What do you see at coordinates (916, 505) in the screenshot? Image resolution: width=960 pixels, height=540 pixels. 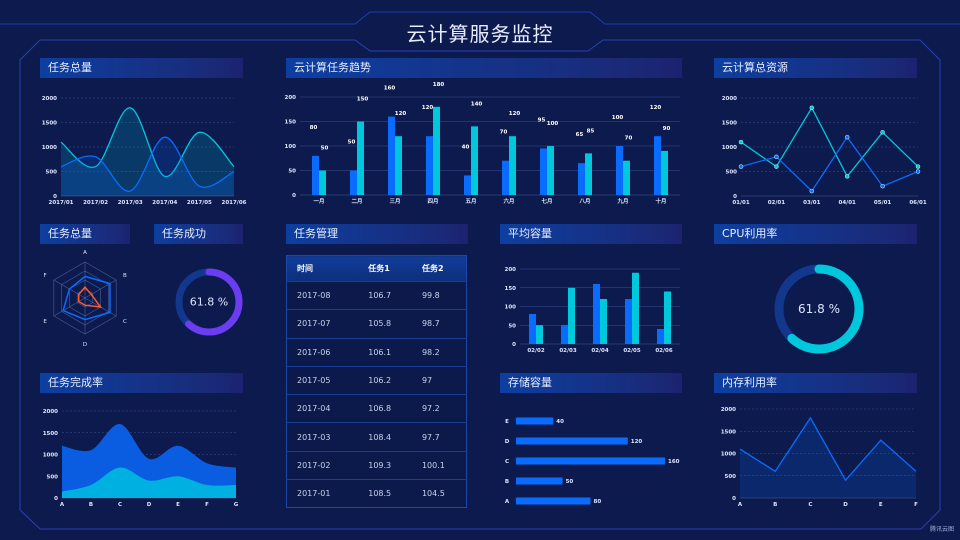 I see `x-tick-label: F` at bounding box center [916, 505].